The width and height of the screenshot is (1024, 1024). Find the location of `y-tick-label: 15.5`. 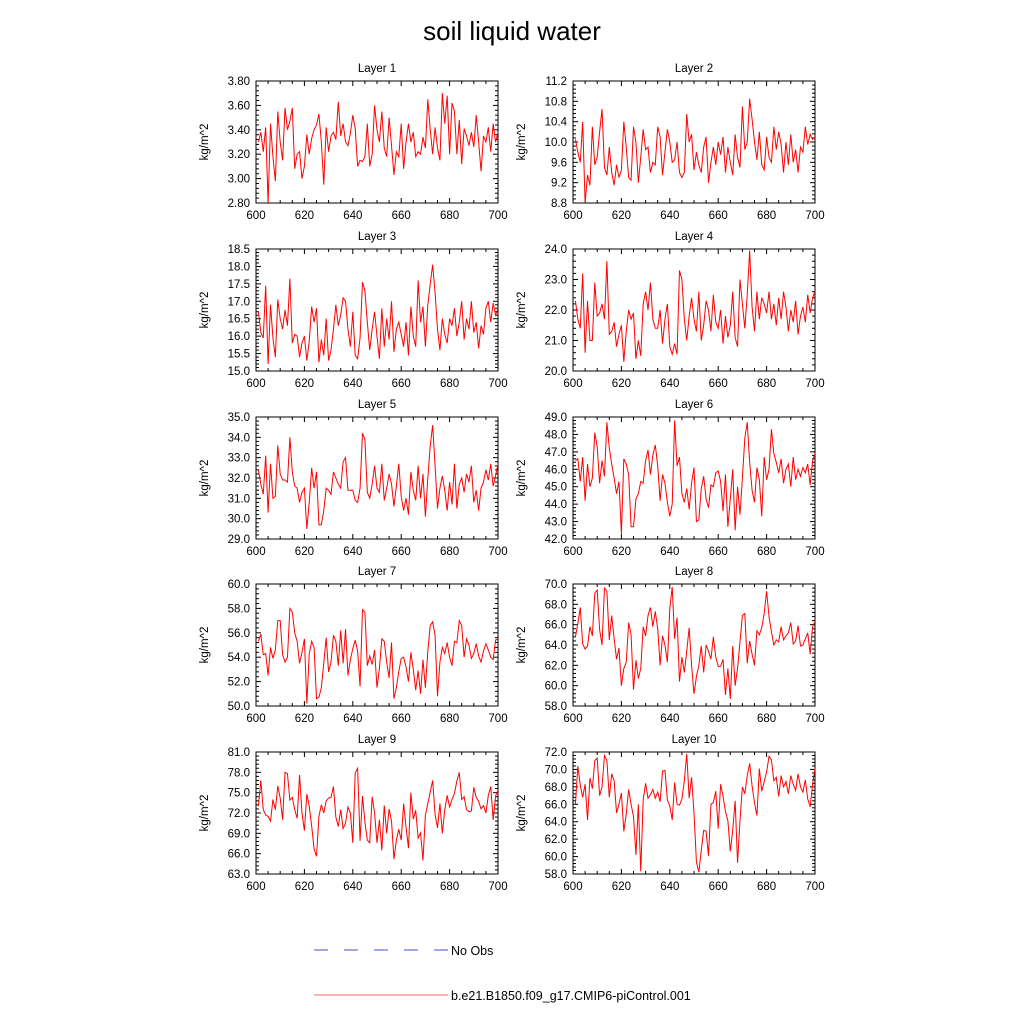

y-tick-label: 15.5 is located at coordinates (239, 355).